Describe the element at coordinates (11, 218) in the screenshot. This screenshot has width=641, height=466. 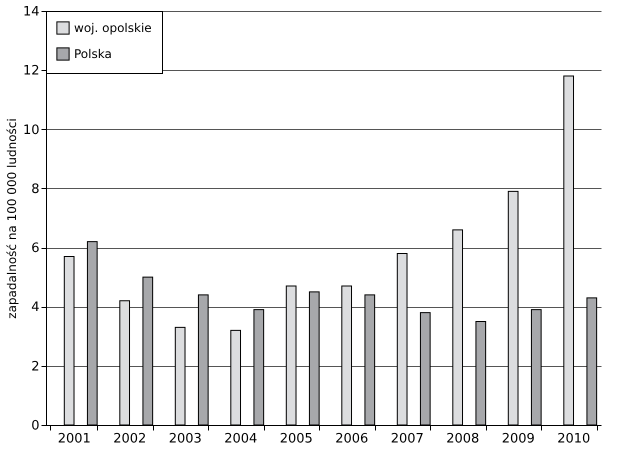
I see `y-axis-title: zapadalność na 100 000 ludności` at that location.